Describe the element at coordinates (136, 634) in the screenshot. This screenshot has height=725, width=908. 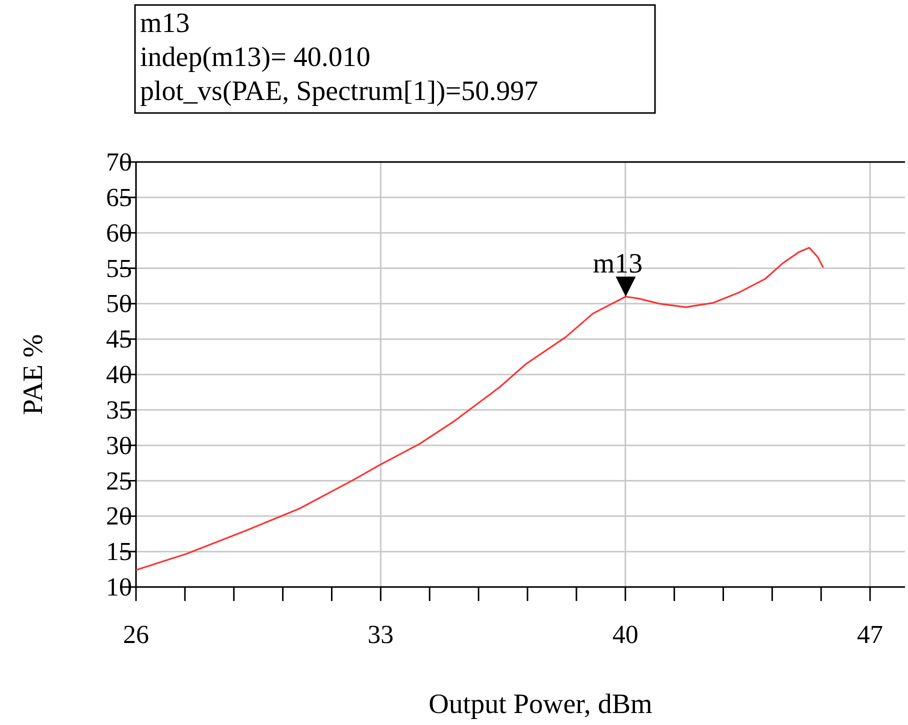
I see `x-tick-label: 26` at that location.